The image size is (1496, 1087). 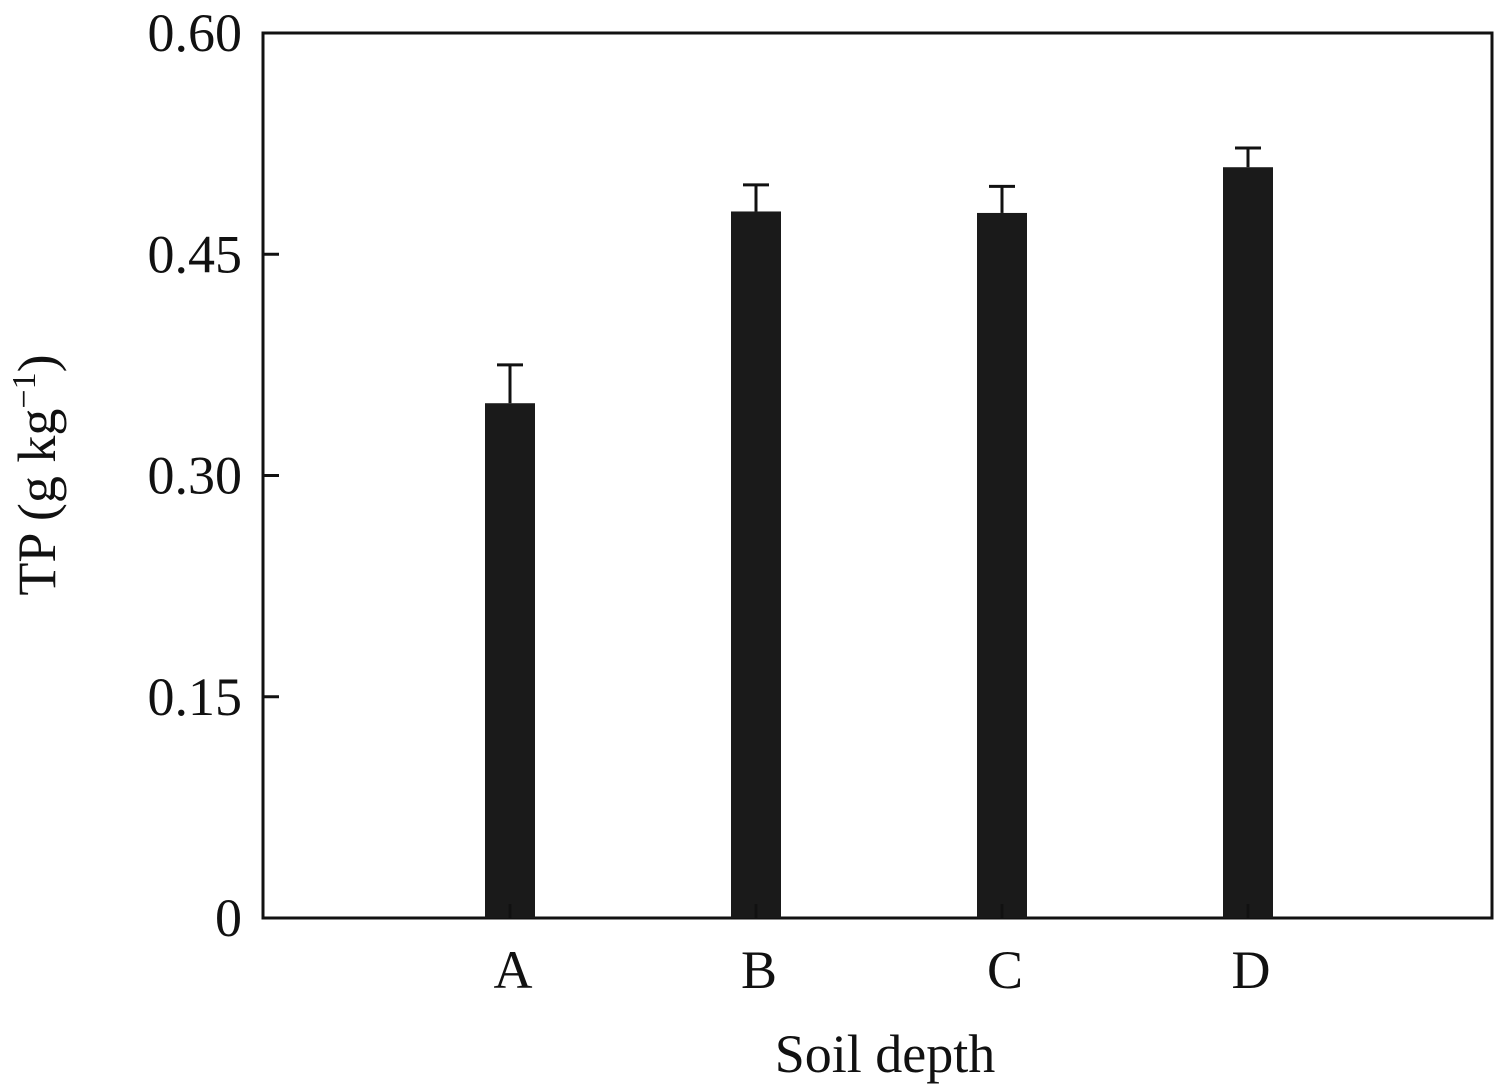 What do you see at coordinates (1251, 970) in the screenshot?
I see `x-tick-label: D` at bounding box center [1251, 970].